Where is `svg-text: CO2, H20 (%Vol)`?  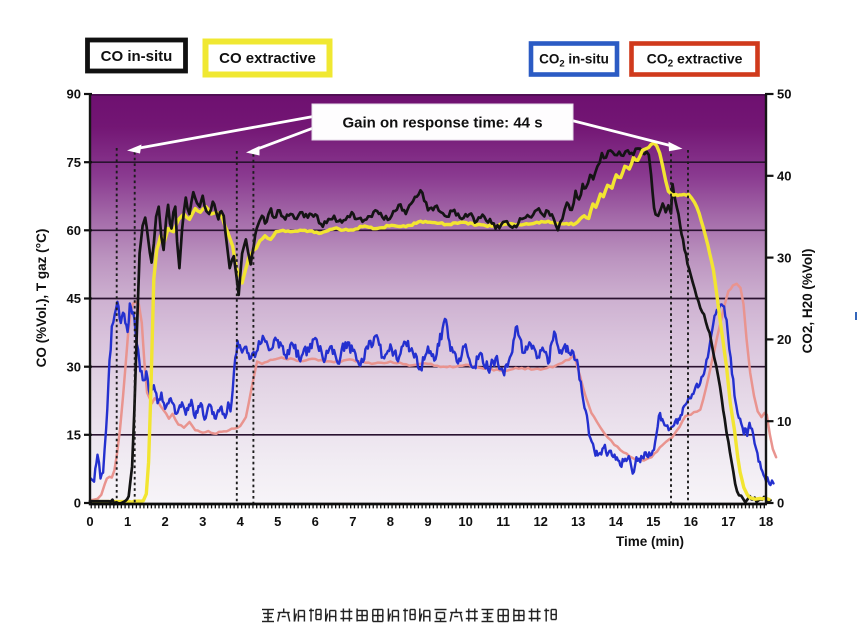
svg-text: CO2, H20 (%Vol) is located at coordinates (807, 301).